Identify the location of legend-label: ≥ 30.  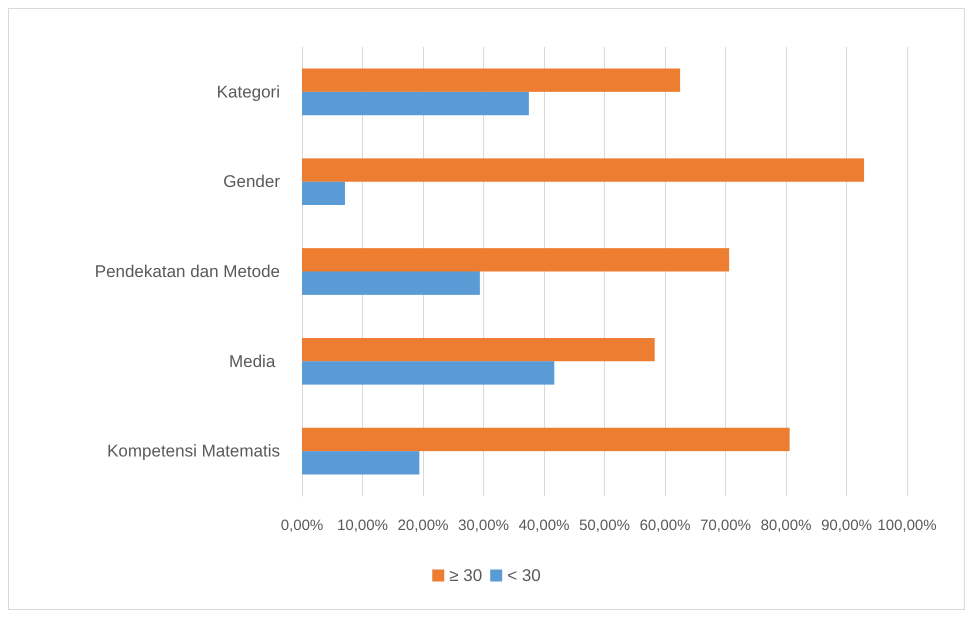
(465, 575).